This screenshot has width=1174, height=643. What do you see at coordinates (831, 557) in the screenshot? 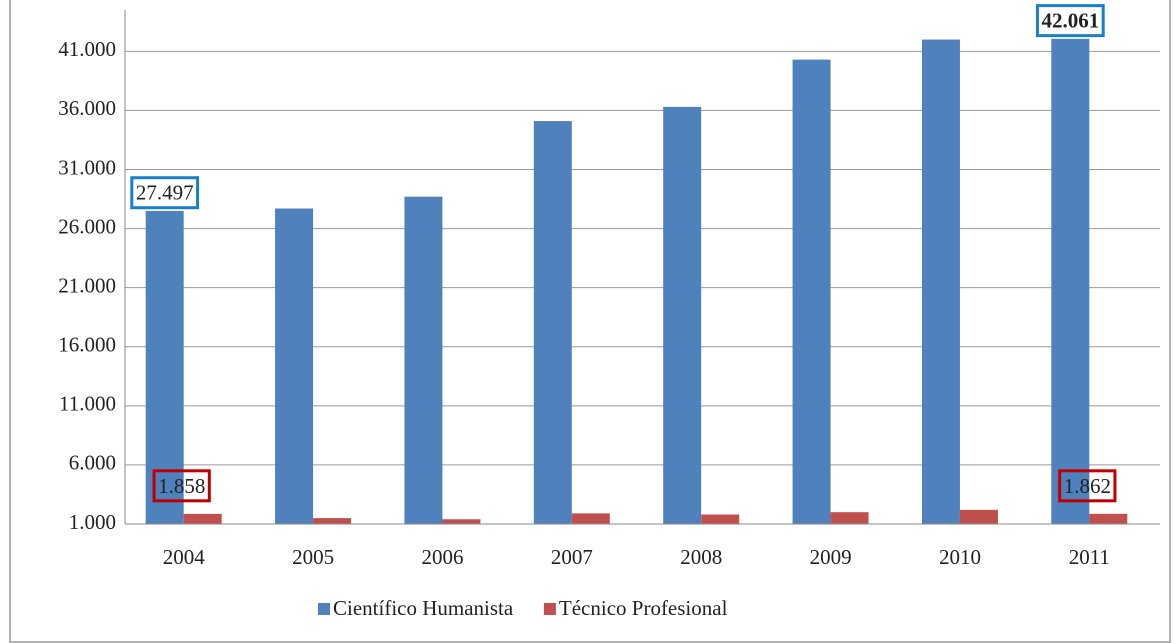
I see `x-tick-label: 2009` at bounding box center [831, 557].